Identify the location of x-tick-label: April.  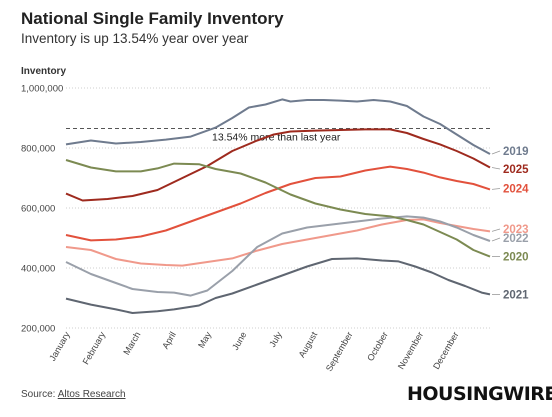
(169, 340).